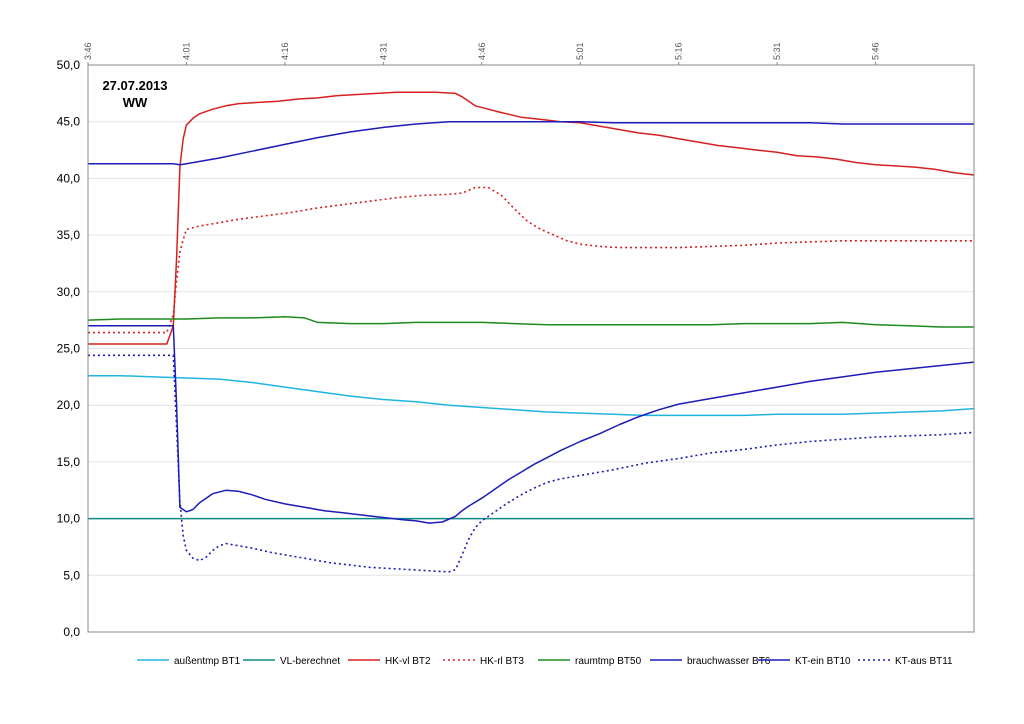 This screenshot has height=724, width=1024. What do you see at coordinates (69, 519) in the screenshot?
I see `y-tick-label: 10,0` at bounding box center [69, 519].